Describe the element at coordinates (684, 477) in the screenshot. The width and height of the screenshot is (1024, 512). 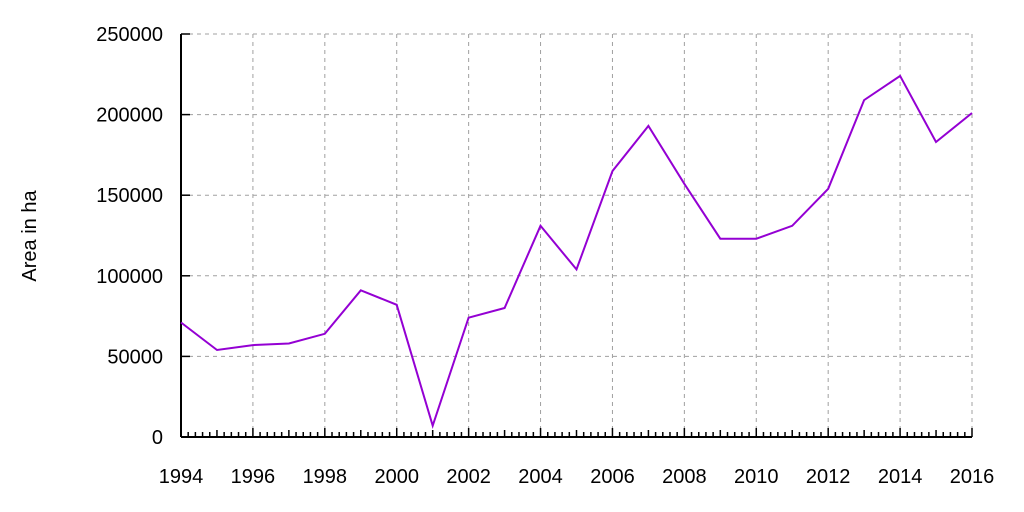
I see `x-tick-label: 2008` at that location.